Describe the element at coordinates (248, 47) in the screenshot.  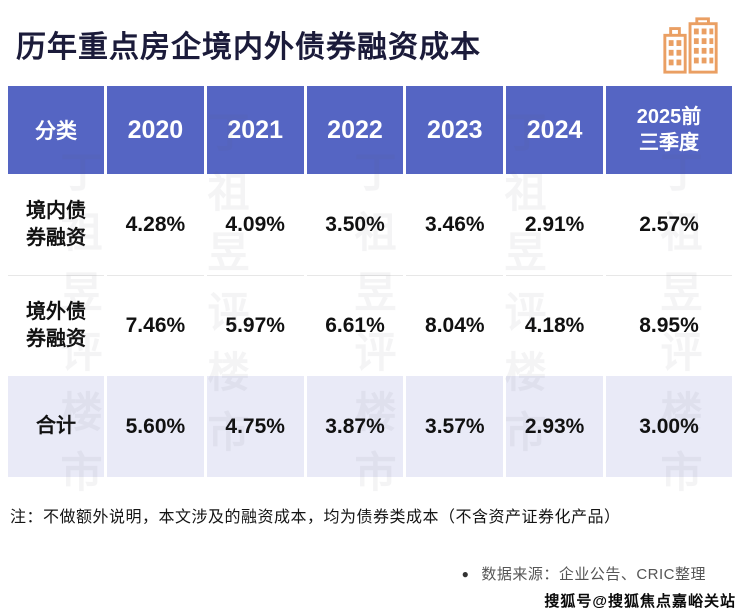
I see `page-title: 历年重点房企境内外债券融资成本` at that location.